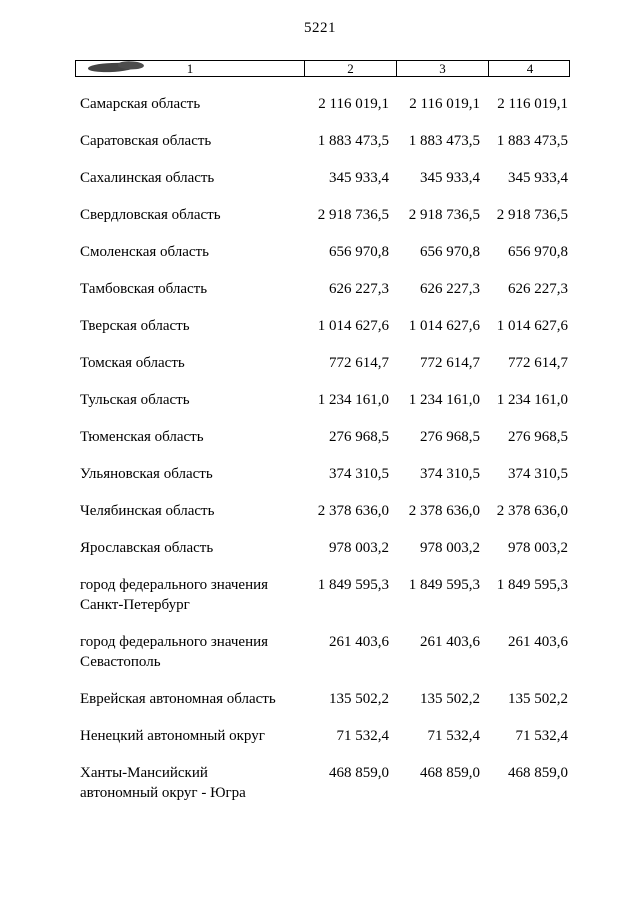 Image resolution: width=640 pixels, height=905 pixels. What do you see at coordinates (442, 68) in the screenshot?
I see `column-header-3: 3` at bounding box center [442, 68].